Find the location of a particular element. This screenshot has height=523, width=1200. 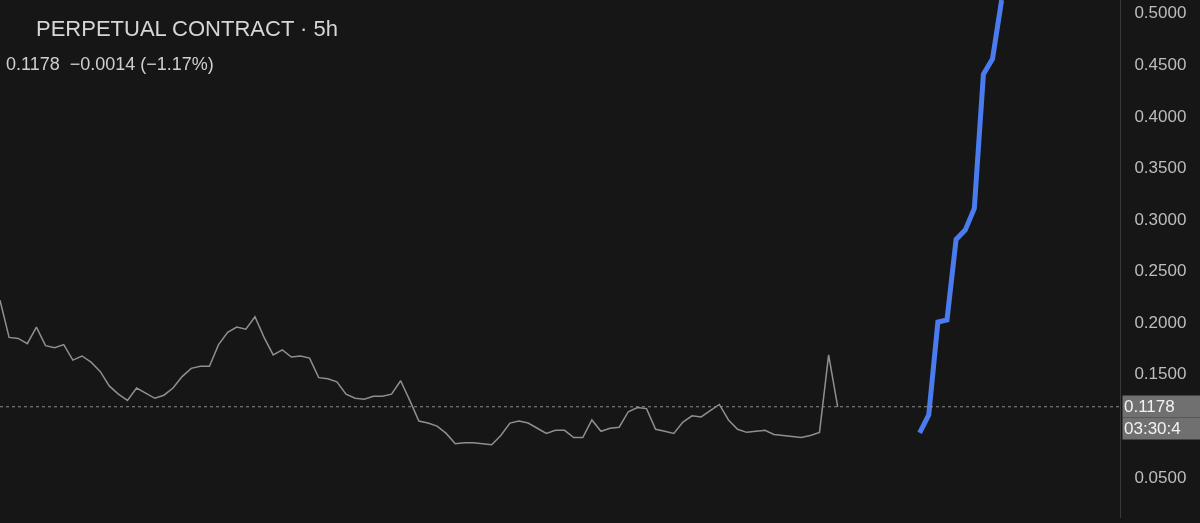

text: 0.1178 −0.0014 (−1.17%) is located at coordinates (110, 64).